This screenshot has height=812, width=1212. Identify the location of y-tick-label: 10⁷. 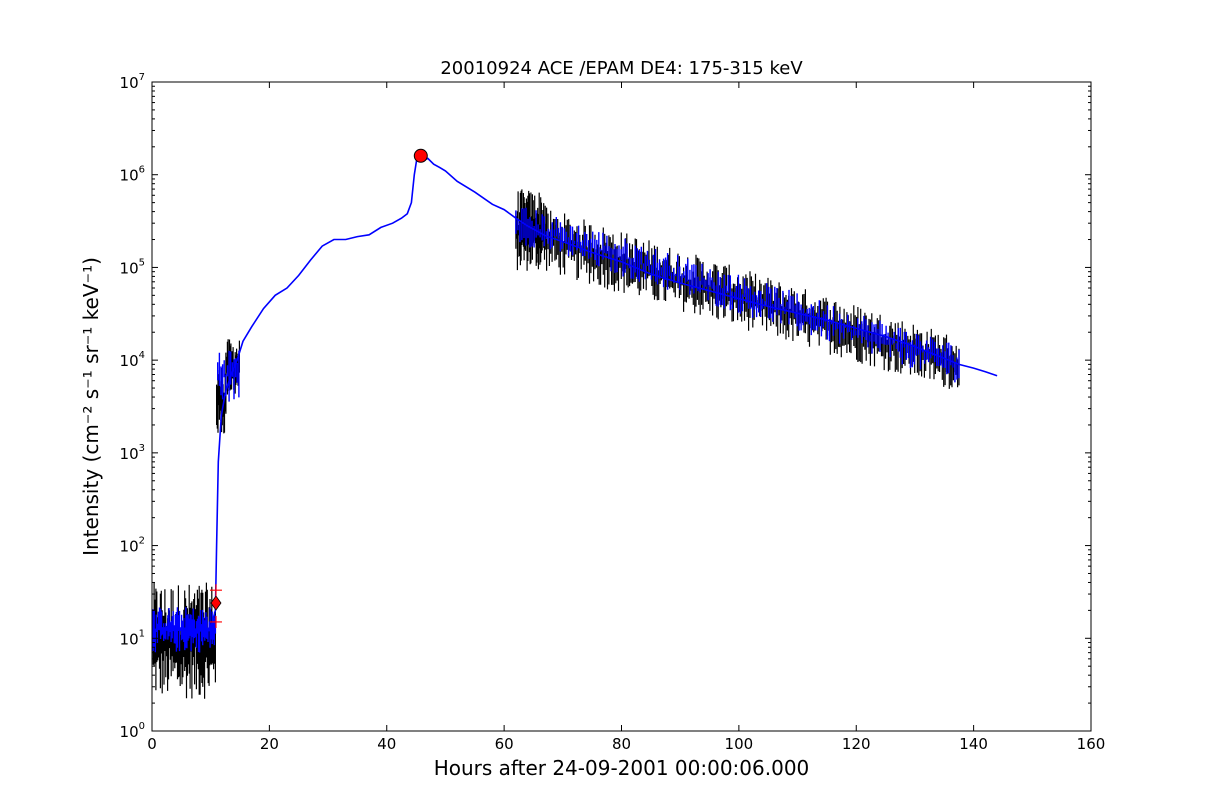
(132, 82).